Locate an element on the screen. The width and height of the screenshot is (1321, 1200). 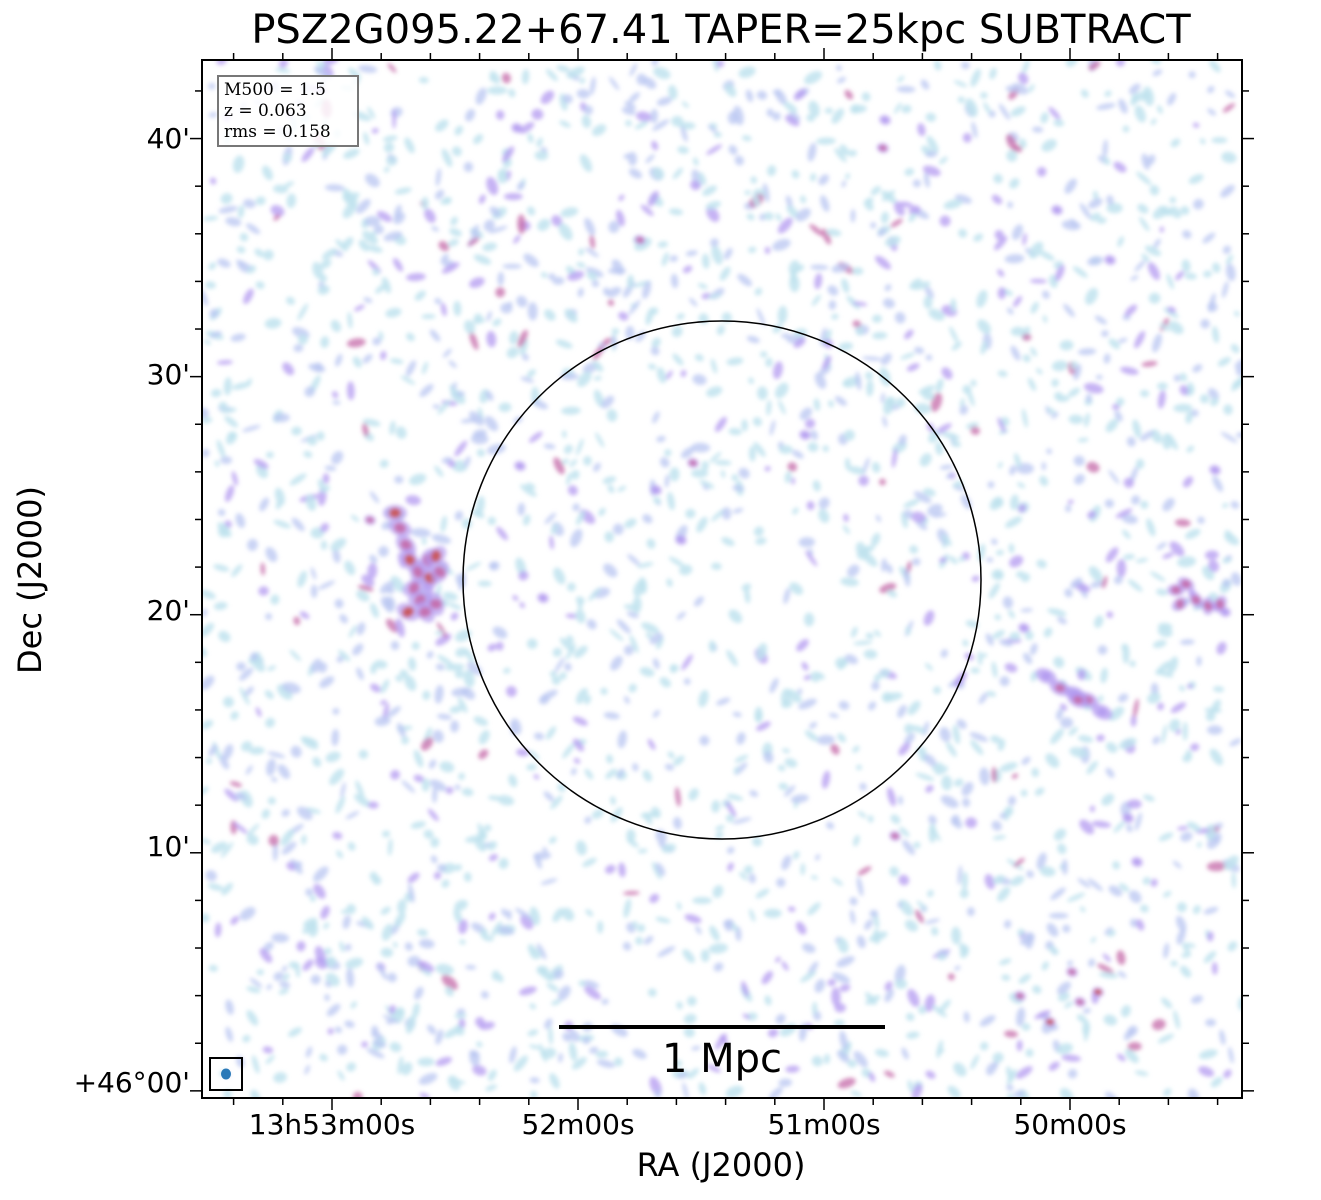
x-tick-label: 50m00s is located at coordinates (1070, 1124).